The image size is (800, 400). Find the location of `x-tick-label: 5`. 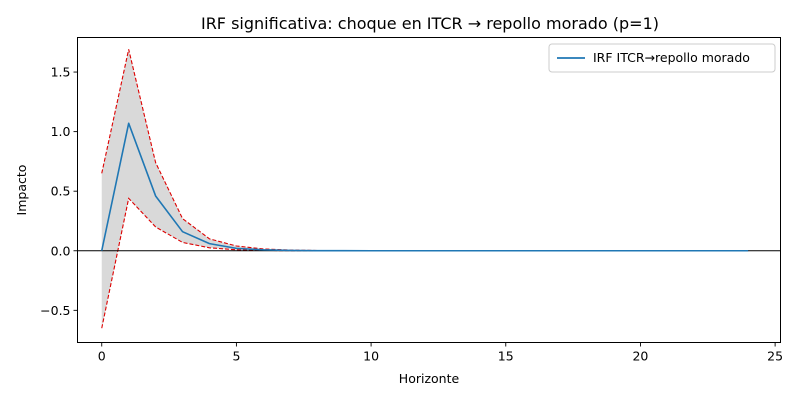

x-tick-label: 5 is located at coordinates (236, 356).